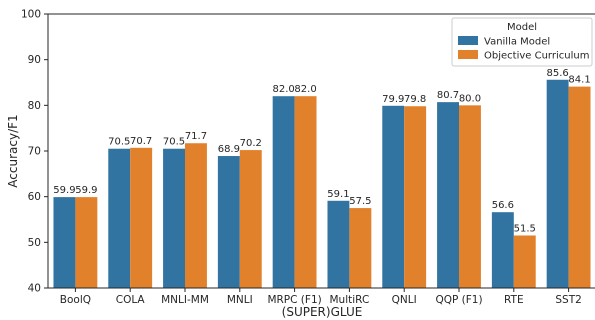 The width and height of the screenshot is (595, 320). What do you see at coordinates (34, 197) in the screenshot?
I see `y-tick-label-2: 60` at bounding box center [34, 197].